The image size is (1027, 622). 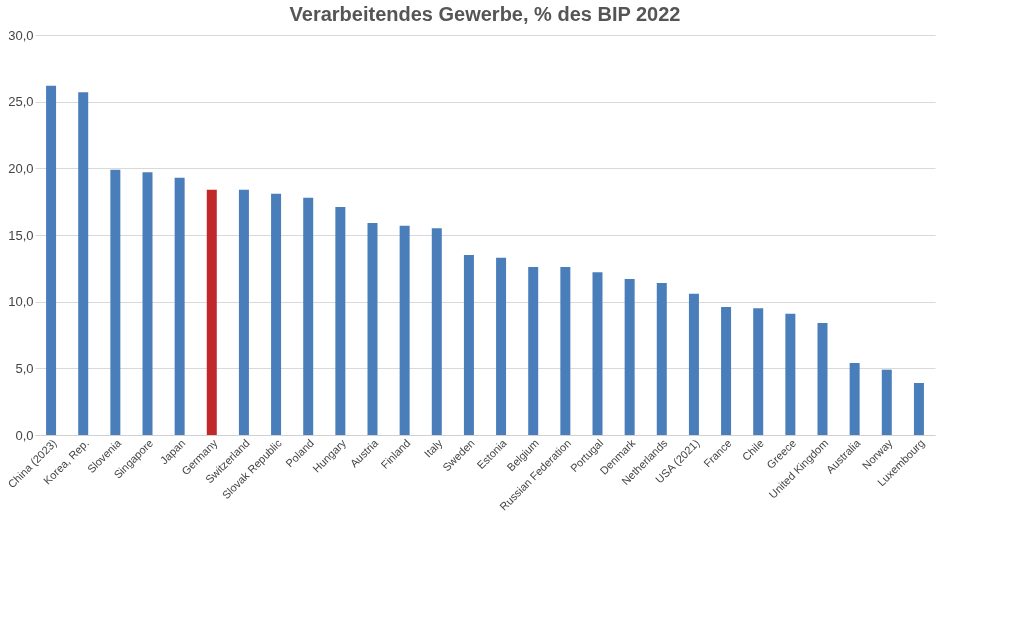 I want to click on y-tick-label: 30,0, so click(x=21, y=35).